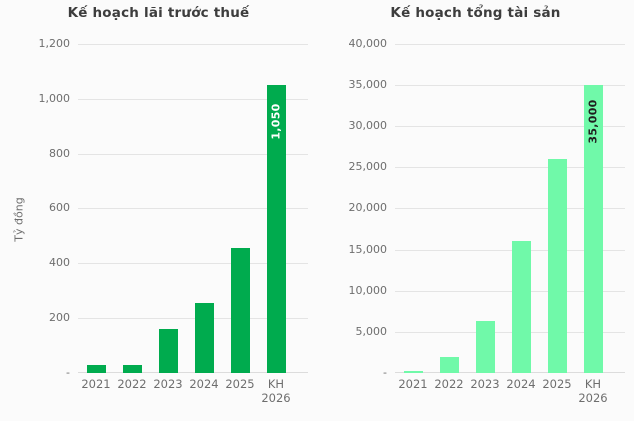 This screenshot has height=421, width=634. Describe the element at coordinates (368, 166) in the screenshot. I see `y-tick-label: 25,000` at that location.